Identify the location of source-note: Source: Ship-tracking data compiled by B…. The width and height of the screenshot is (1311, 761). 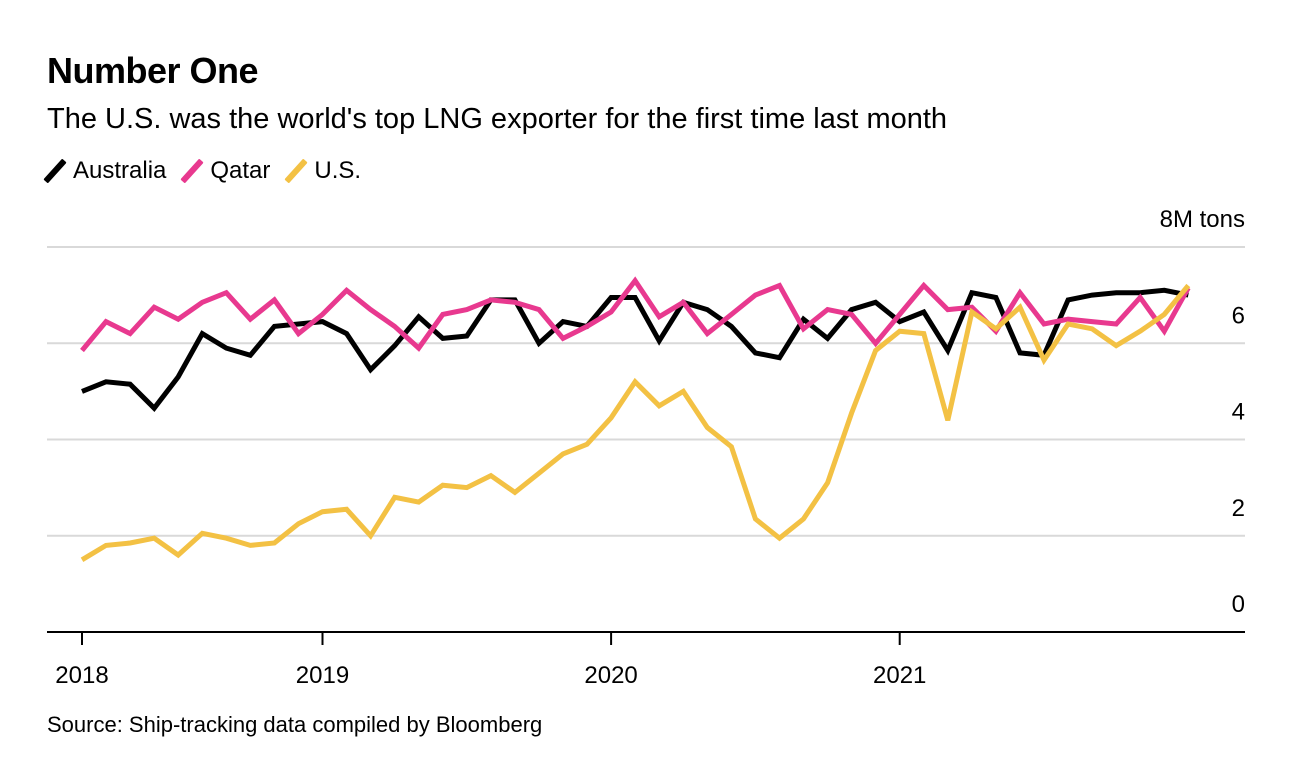
(295, 724).